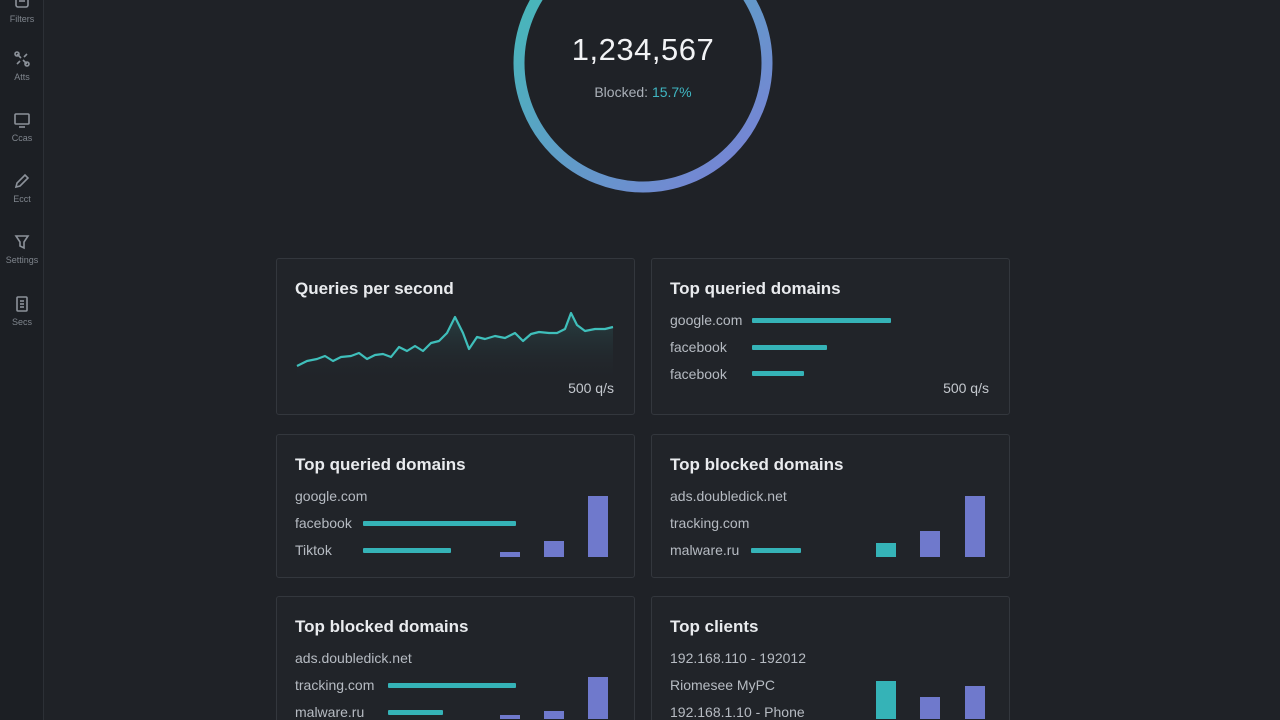 This screenshot has width=1280, height=720. Describe the element at coordinates (738, 658) in the screenshot. I see `client-label: 192.168.110 - 192012` at that location.